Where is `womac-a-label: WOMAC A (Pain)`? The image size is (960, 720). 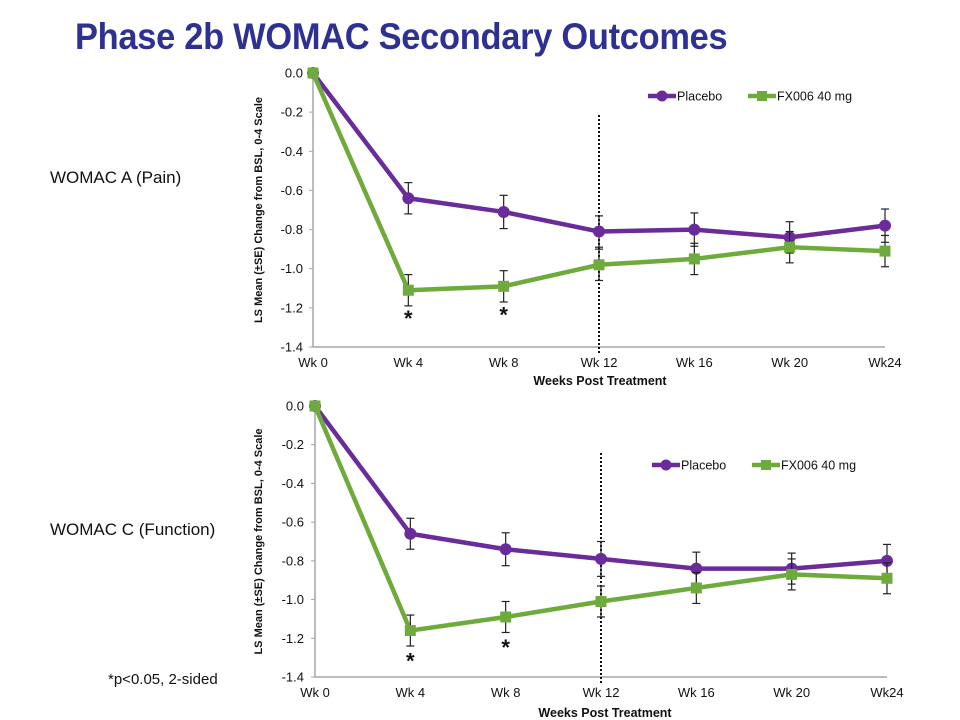 womac-a-label: WOMAC A (Pain) is located at coordinates (116, 177).